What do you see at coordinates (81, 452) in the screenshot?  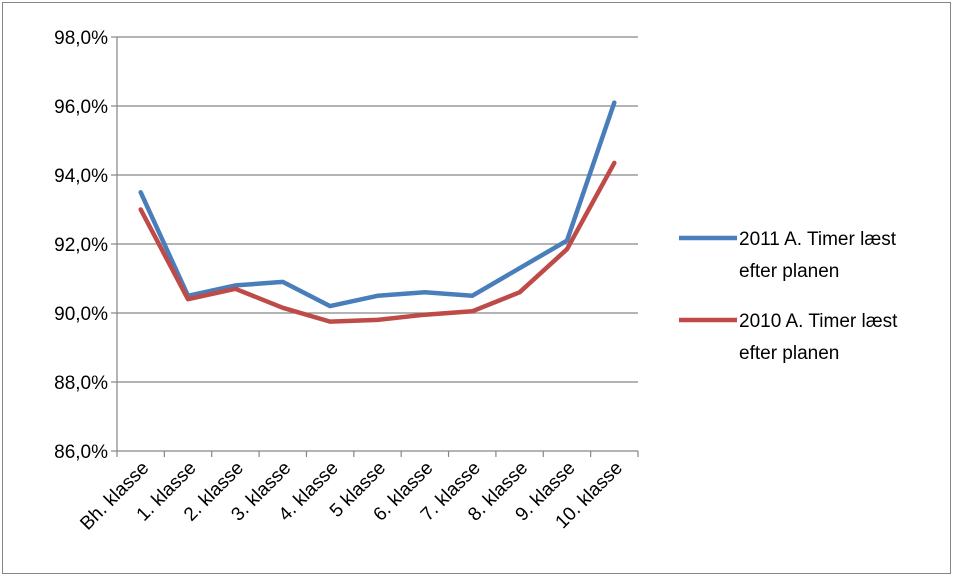 I see `y-tick-label: 86,0%` at bounding box center [81, 452].